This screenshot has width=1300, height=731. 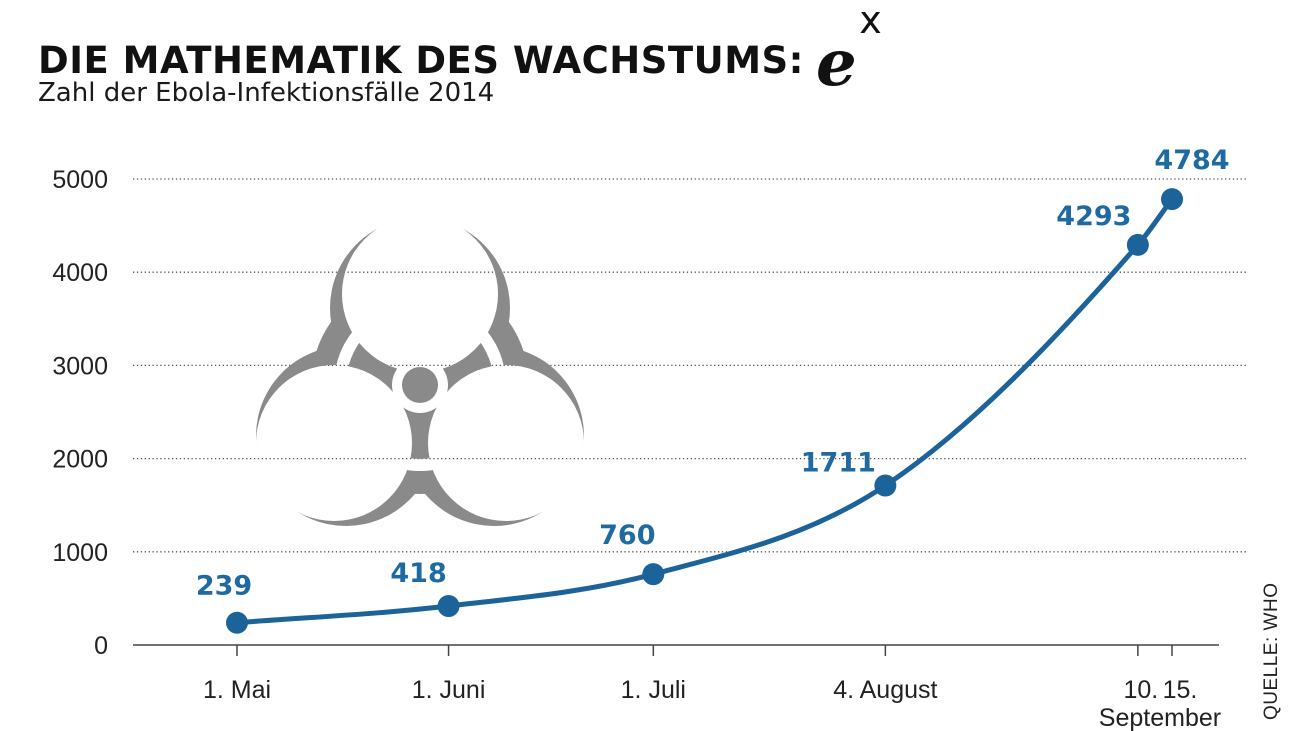 I want to click on y-tick-label: 2000, so click(x=80, y=460).